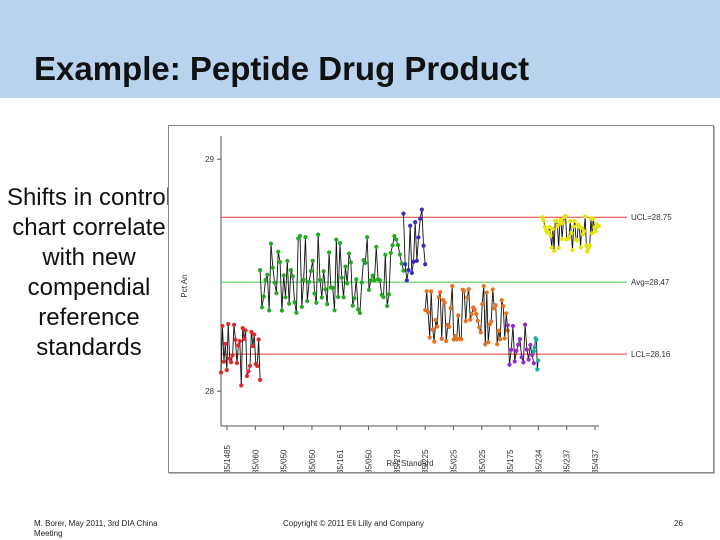 The height and width of the screenshot is (540, 720). I want to click on control-limit-label: UCL=28.75, so click(651, 217).